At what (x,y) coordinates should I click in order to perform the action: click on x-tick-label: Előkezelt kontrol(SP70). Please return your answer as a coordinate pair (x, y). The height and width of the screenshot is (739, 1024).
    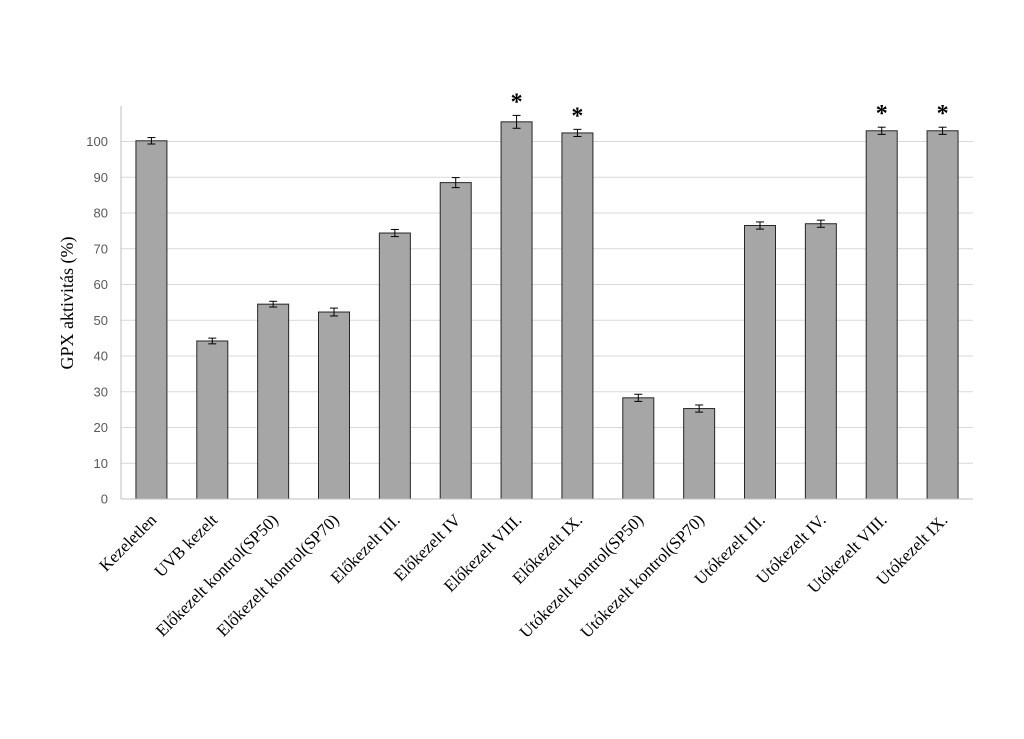
    Looking at the image, I should click on (278, 575).